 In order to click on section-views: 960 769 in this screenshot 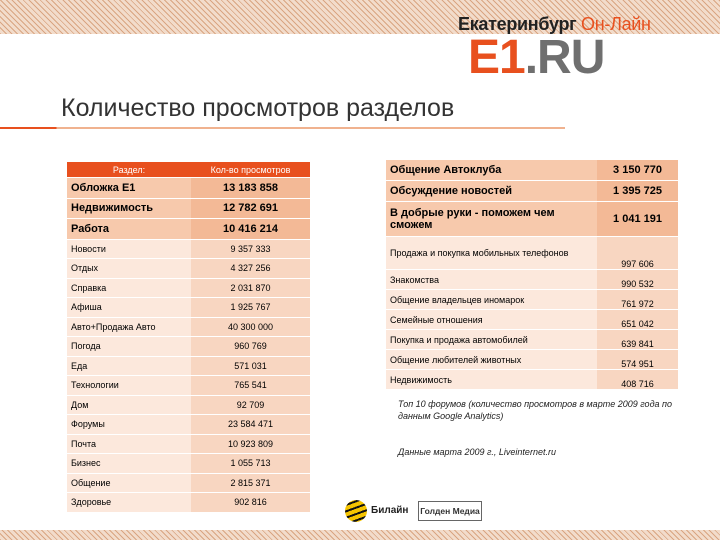, I will do `click(250, 346)`.